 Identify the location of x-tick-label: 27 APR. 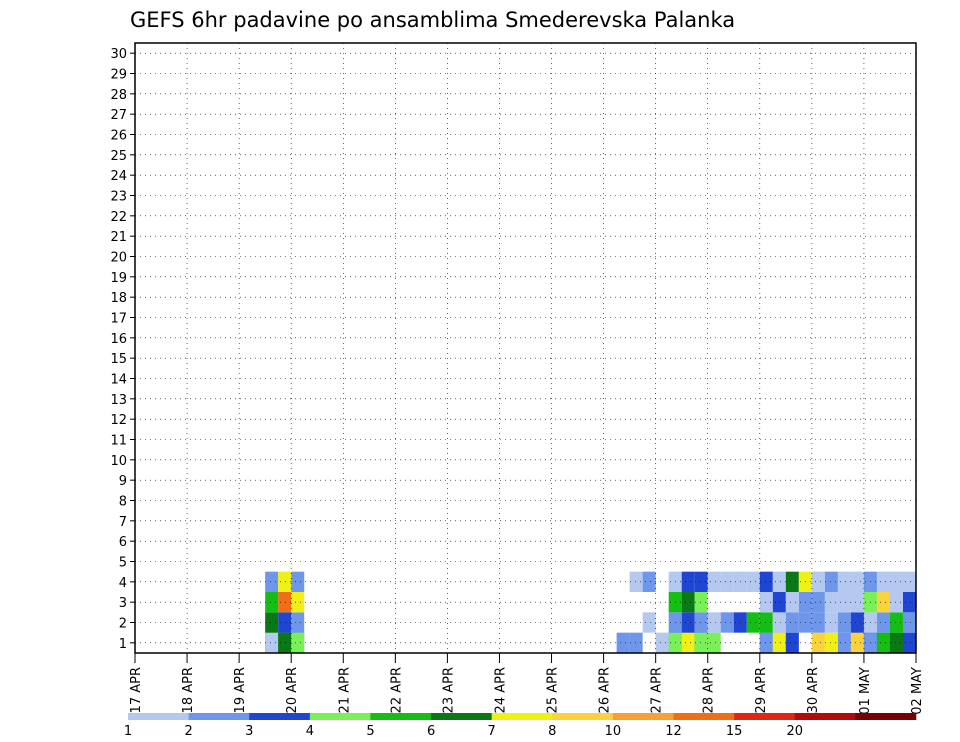
(657, 690).